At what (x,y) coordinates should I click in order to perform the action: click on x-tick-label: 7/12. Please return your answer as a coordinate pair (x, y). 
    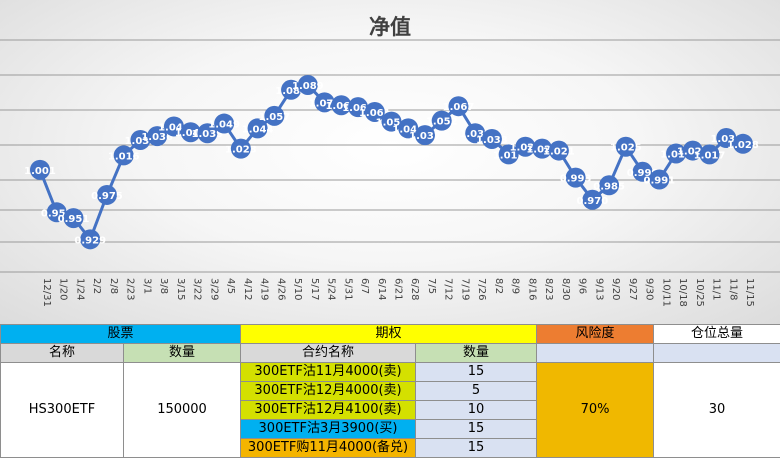
    Looking at the image, I should click on (448, 289).